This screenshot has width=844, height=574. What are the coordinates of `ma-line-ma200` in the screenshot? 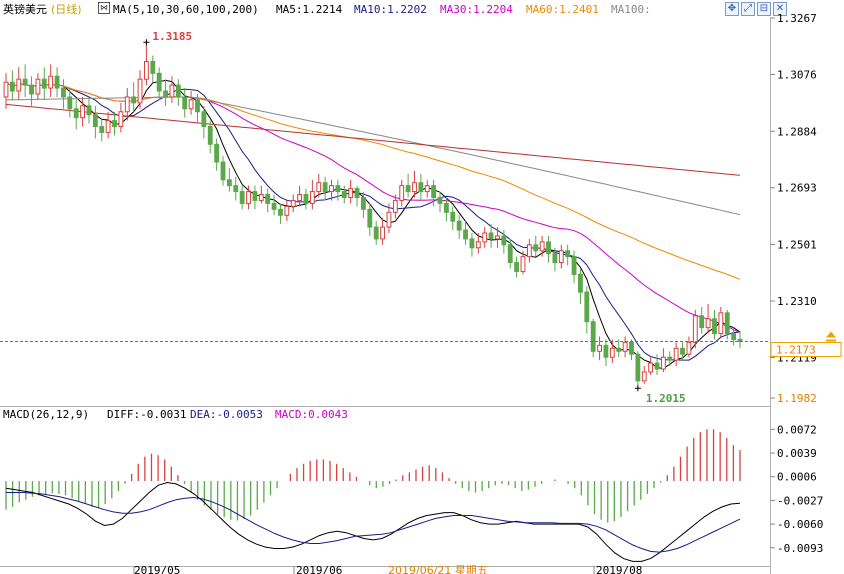 It's located at (373, 139).